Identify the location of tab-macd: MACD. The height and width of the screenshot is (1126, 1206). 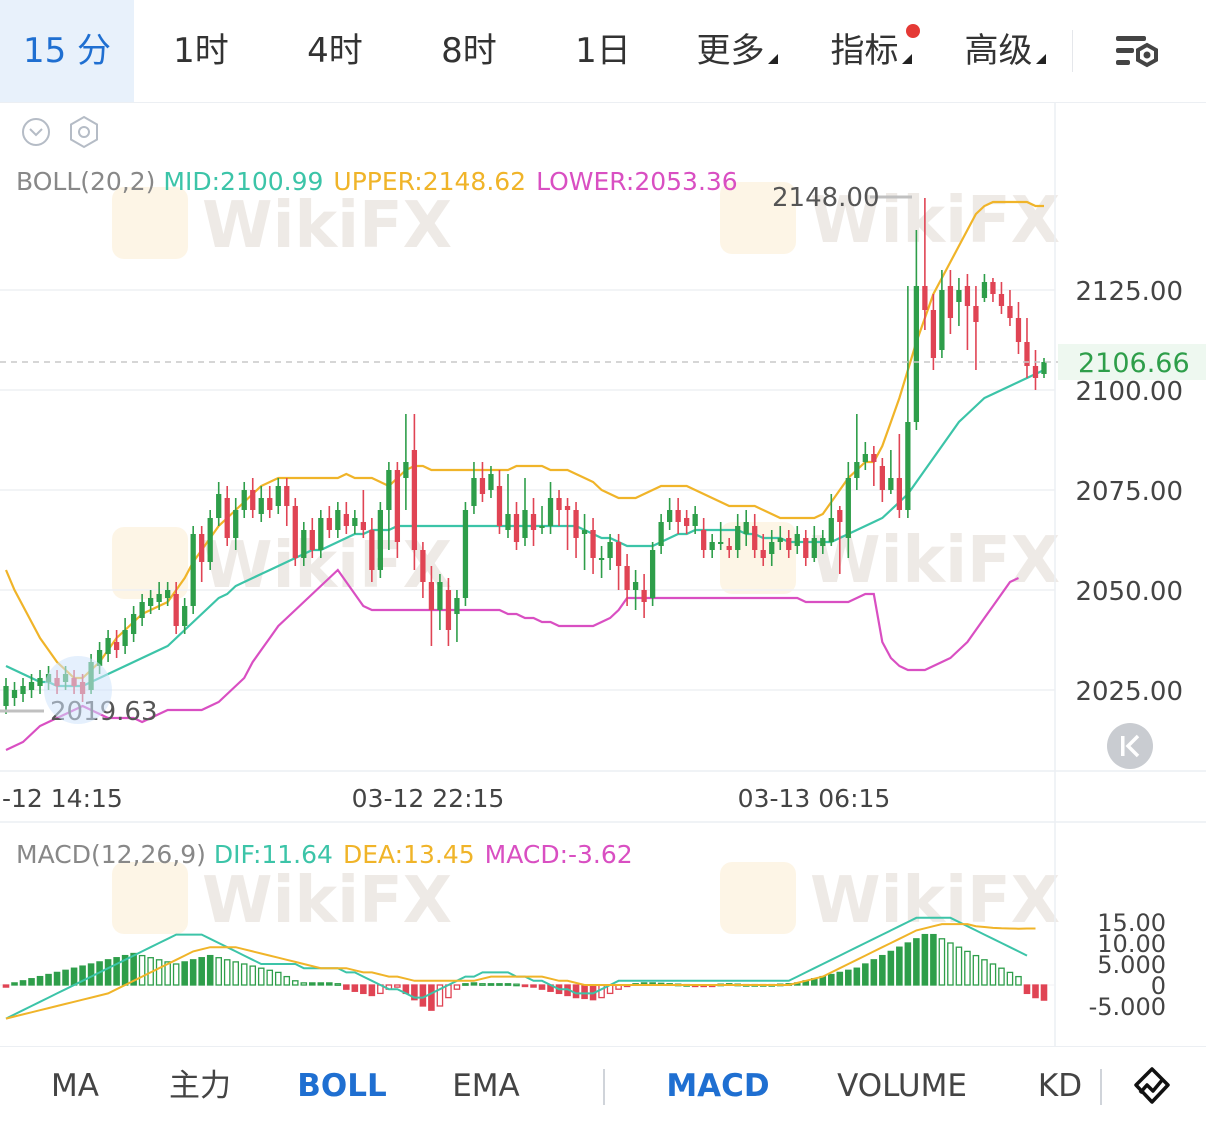
(718, 1086).